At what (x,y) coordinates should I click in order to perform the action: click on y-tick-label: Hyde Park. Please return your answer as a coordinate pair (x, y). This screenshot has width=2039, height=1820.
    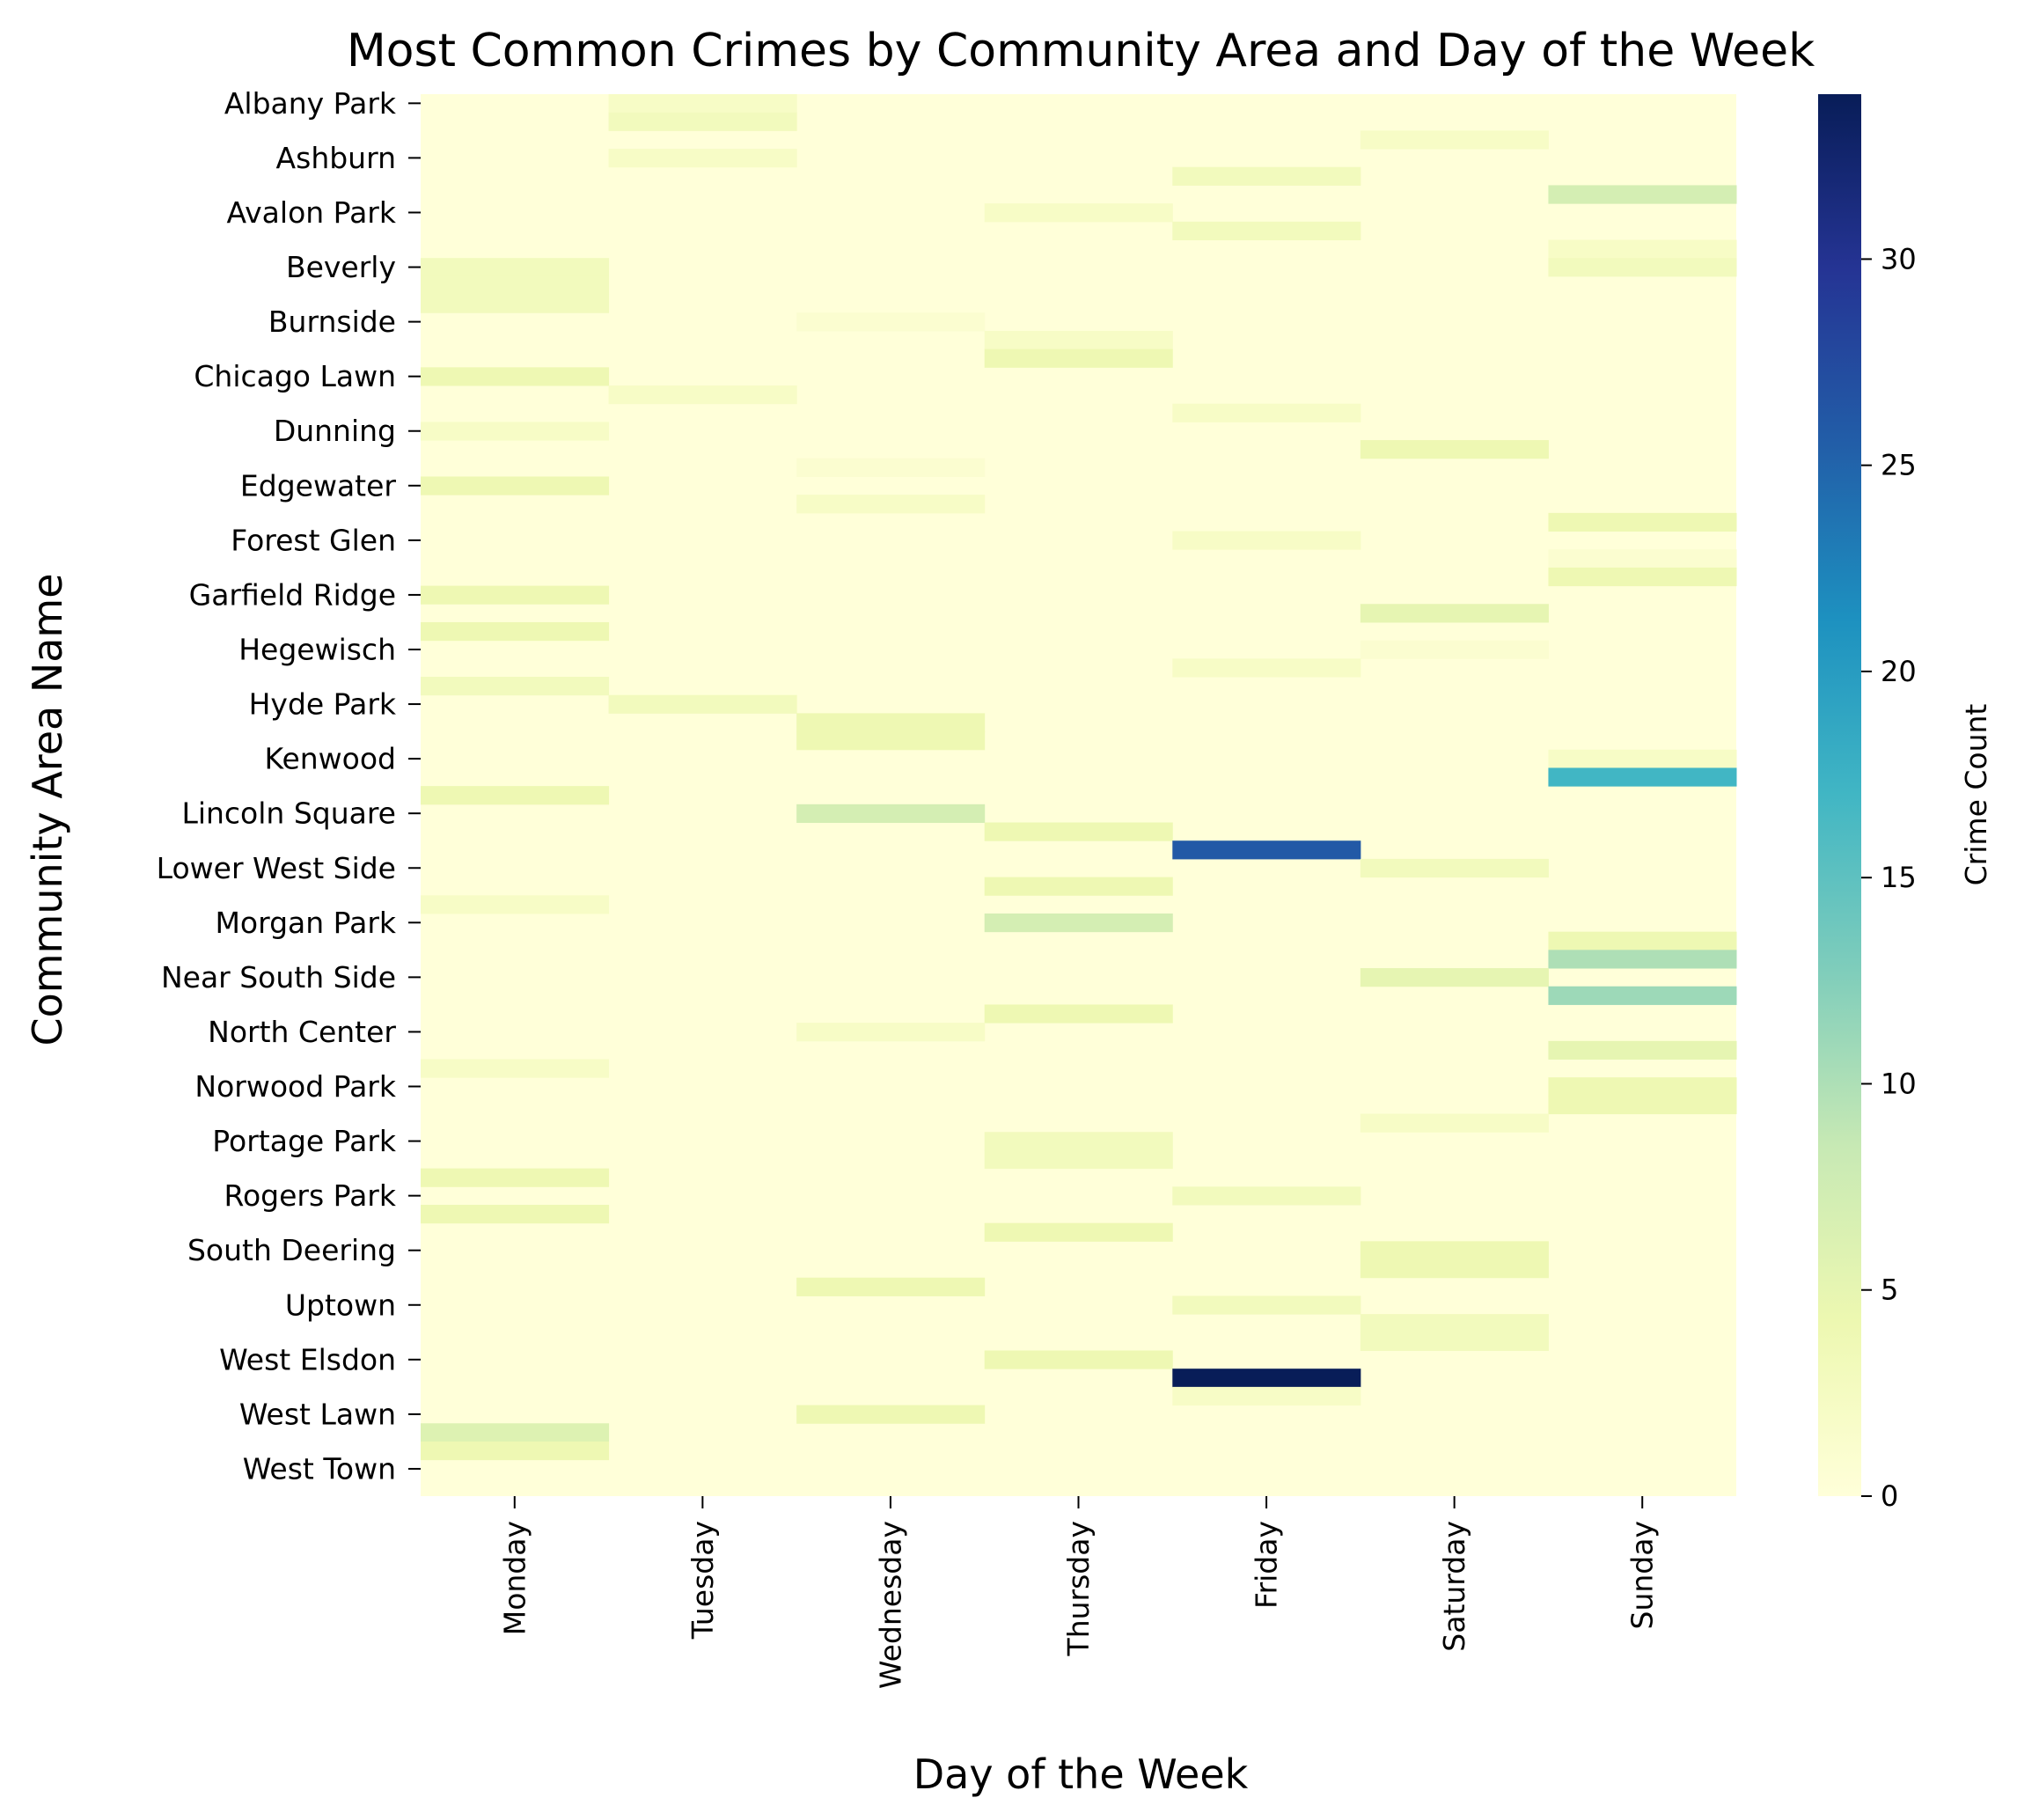
    Looking at the image, I should click on (323, 704).